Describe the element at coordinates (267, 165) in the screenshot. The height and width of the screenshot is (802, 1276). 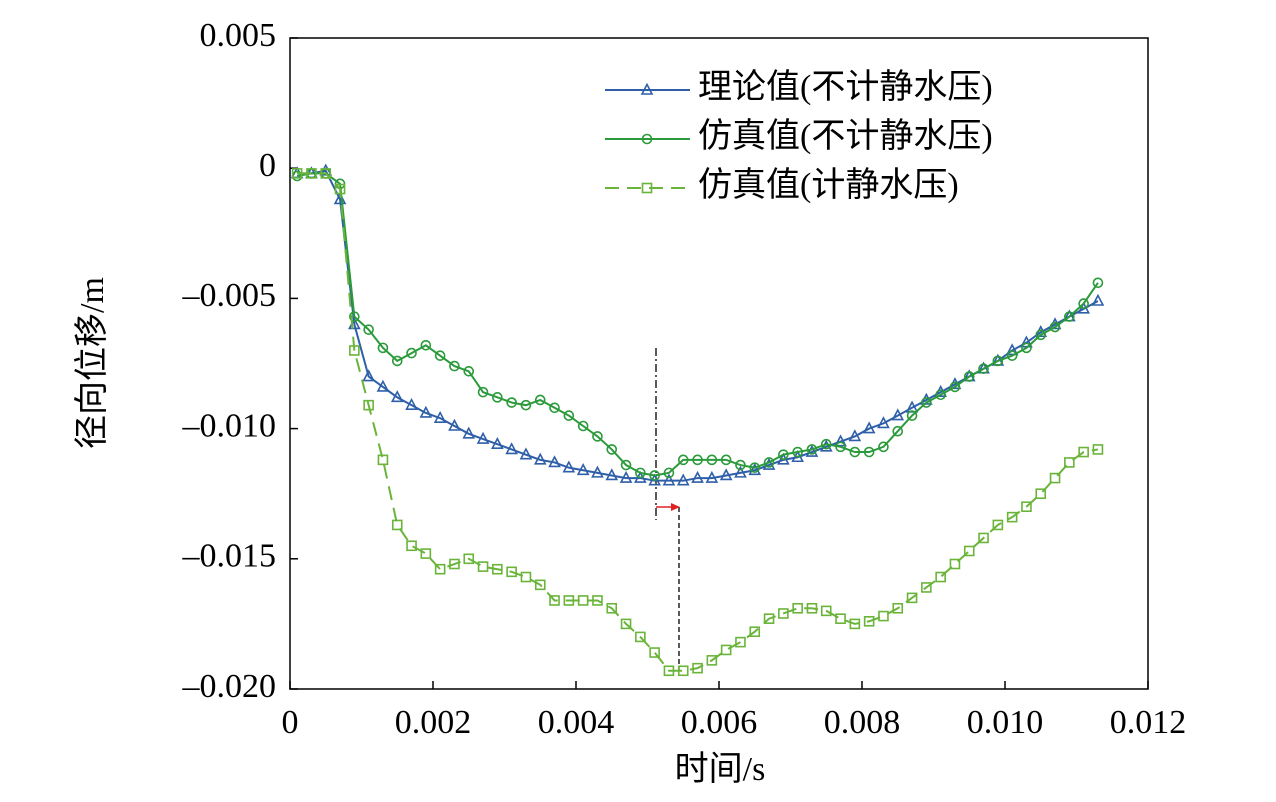
I see `y-tick-label: 0` at that location.